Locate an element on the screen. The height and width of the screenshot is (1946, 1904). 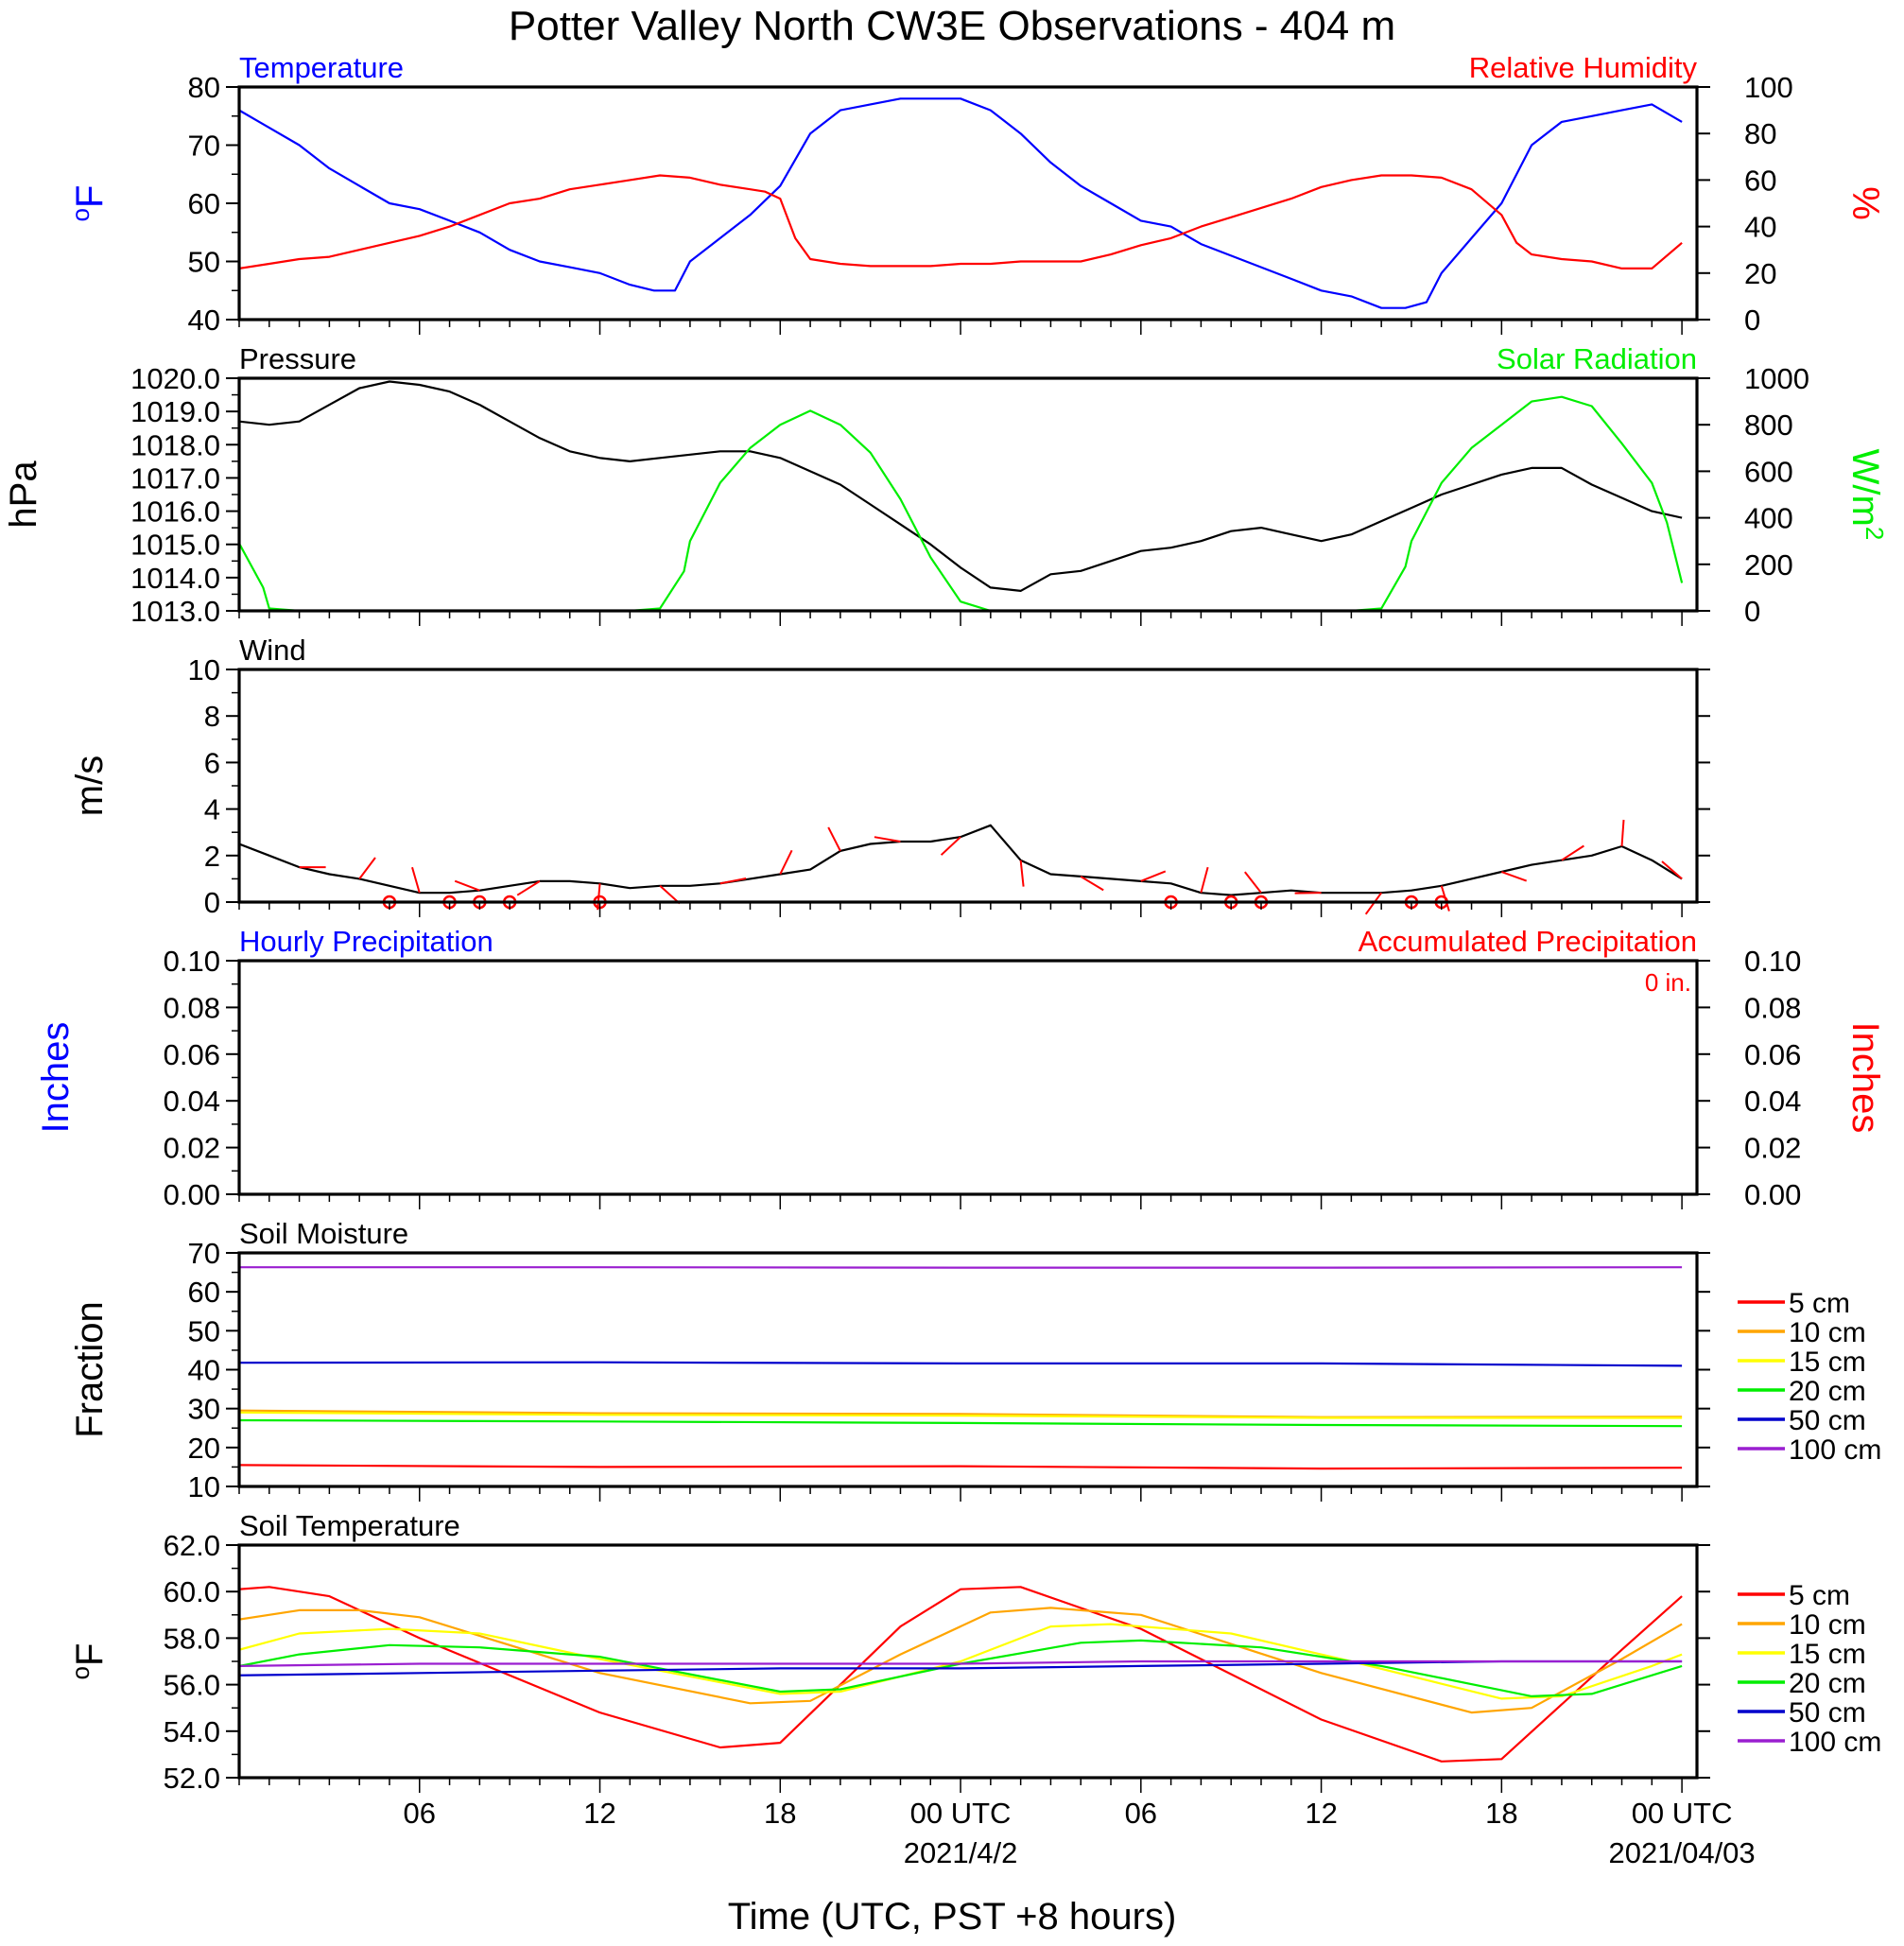
panel-wind: 0 2 4 6 8 10 Wind m/s is located at coordinates (890, 777).